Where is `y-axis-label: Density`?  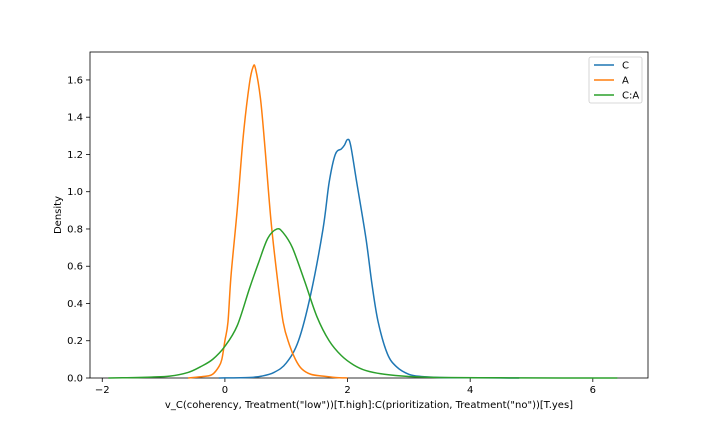
y-axis-label: Density is located at coordinates (58, 215).